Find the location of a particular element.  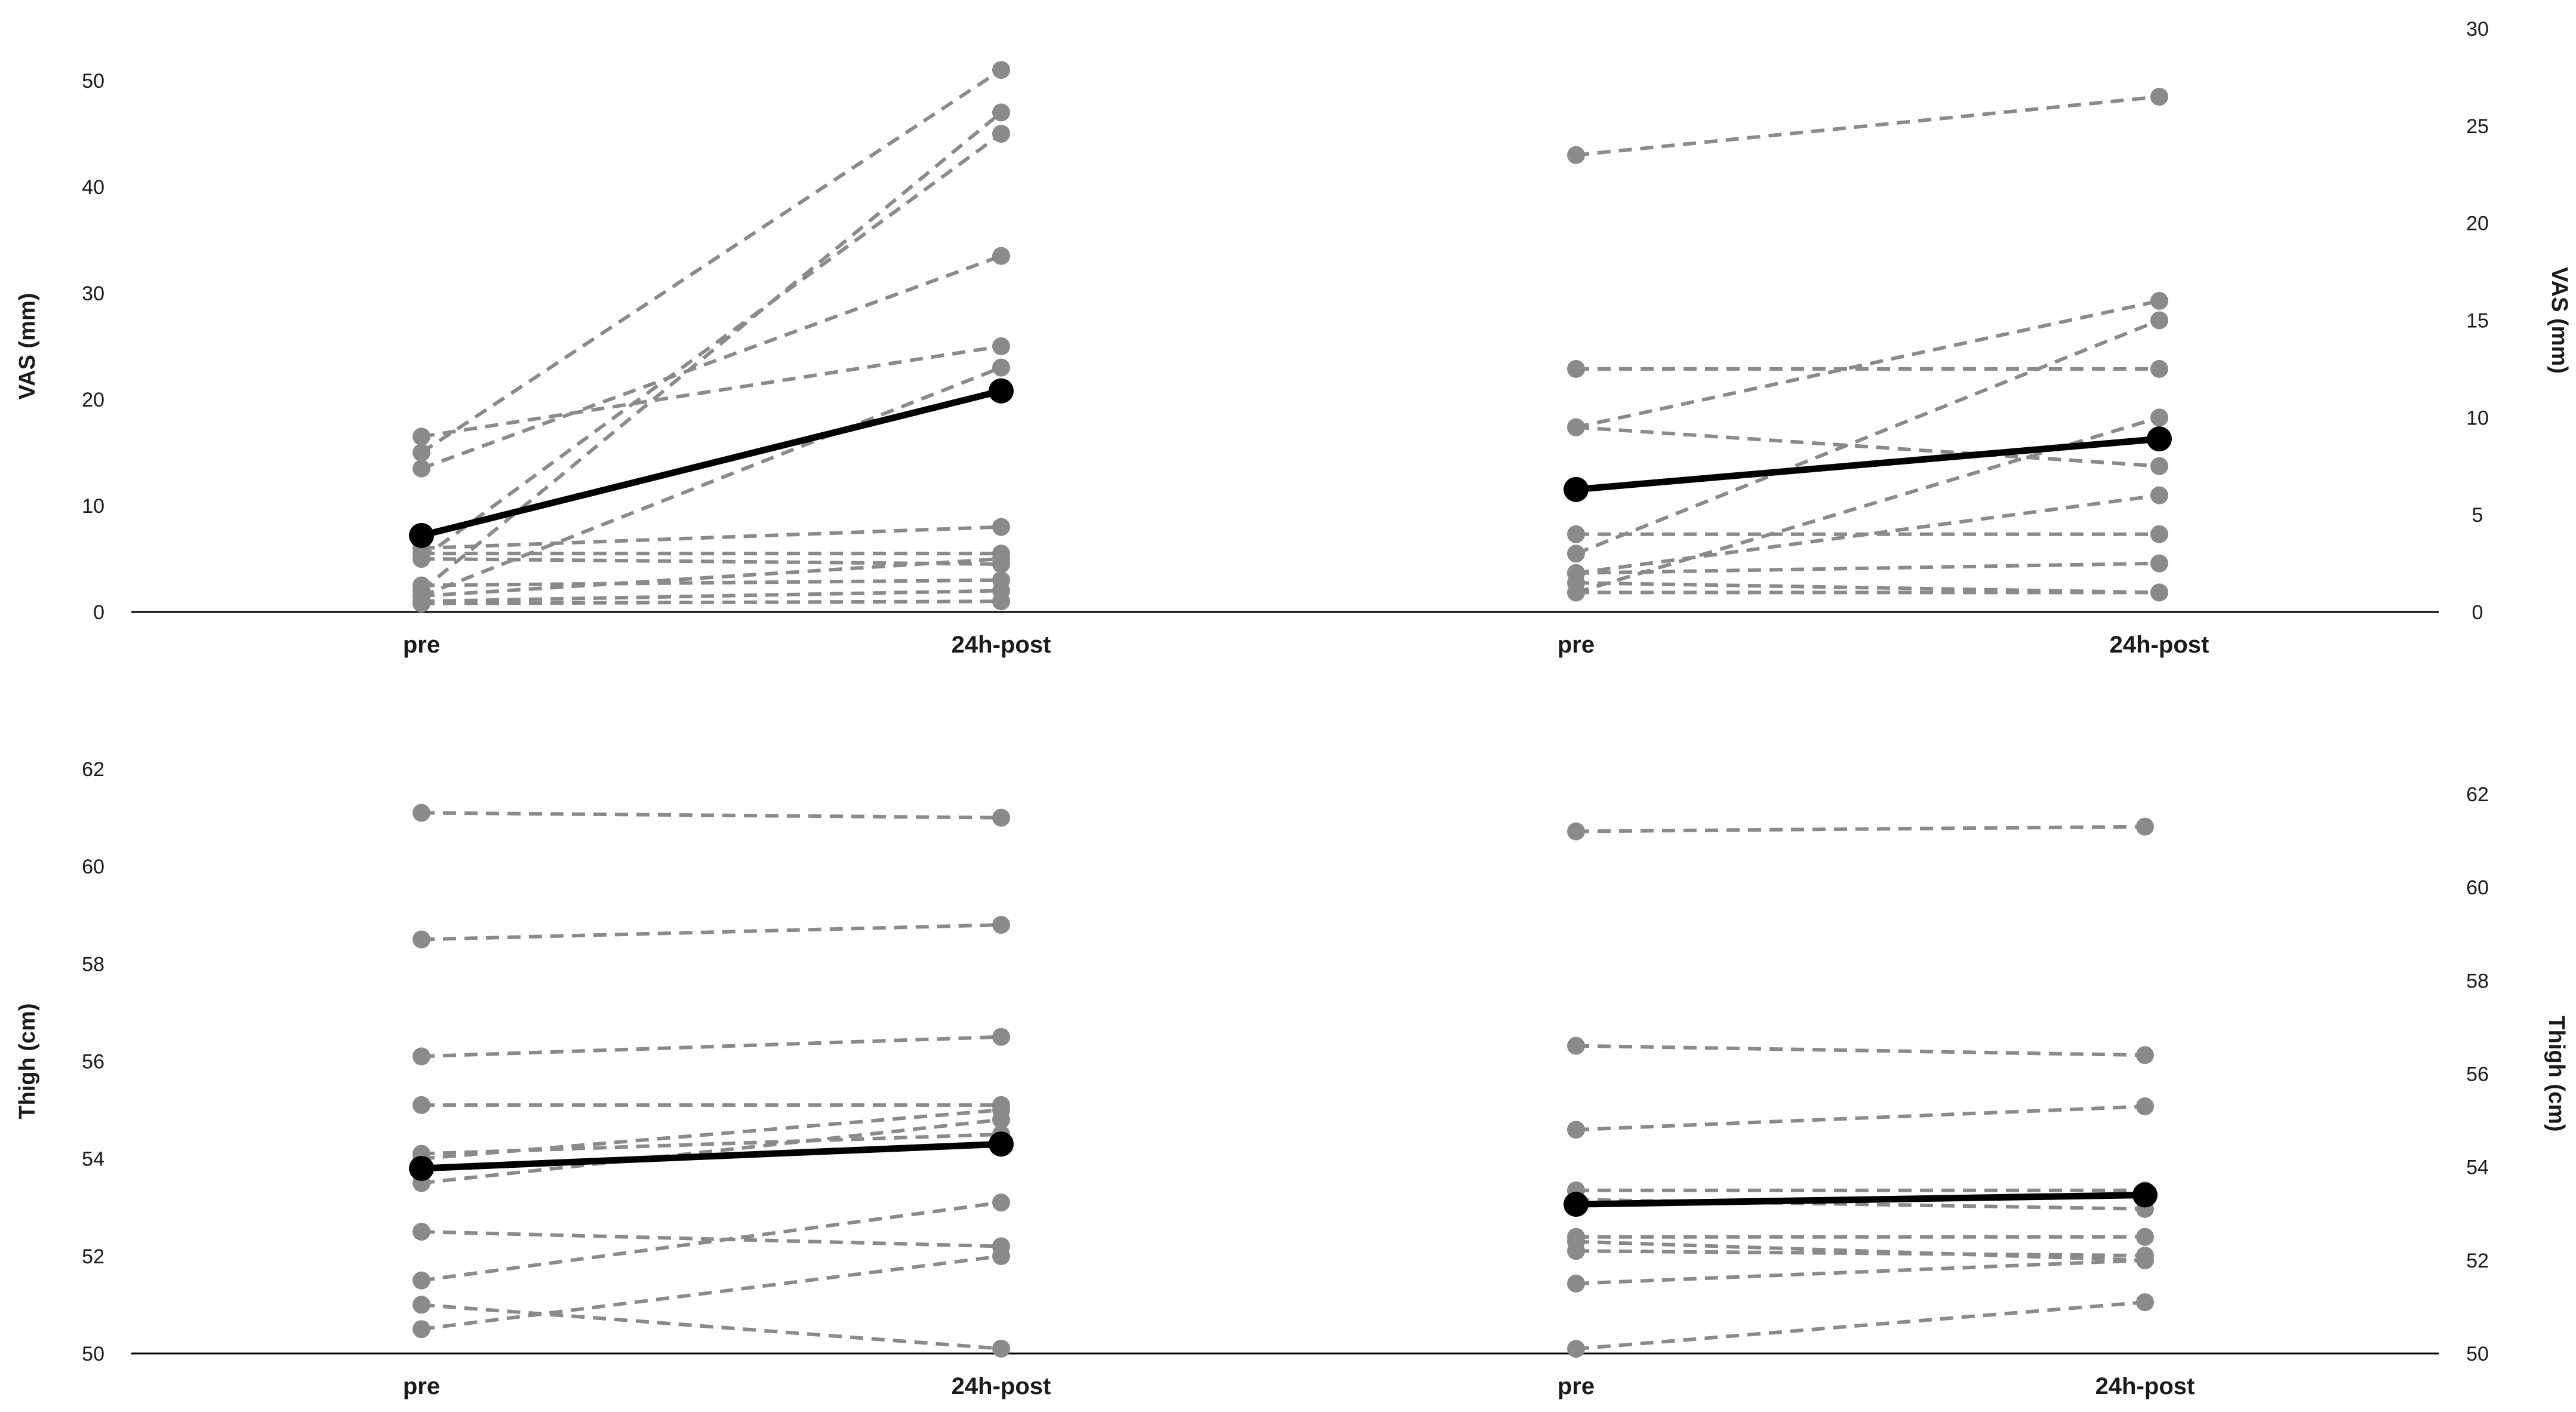

y-tick-label: 10 is located at coordinates (2477, 418).